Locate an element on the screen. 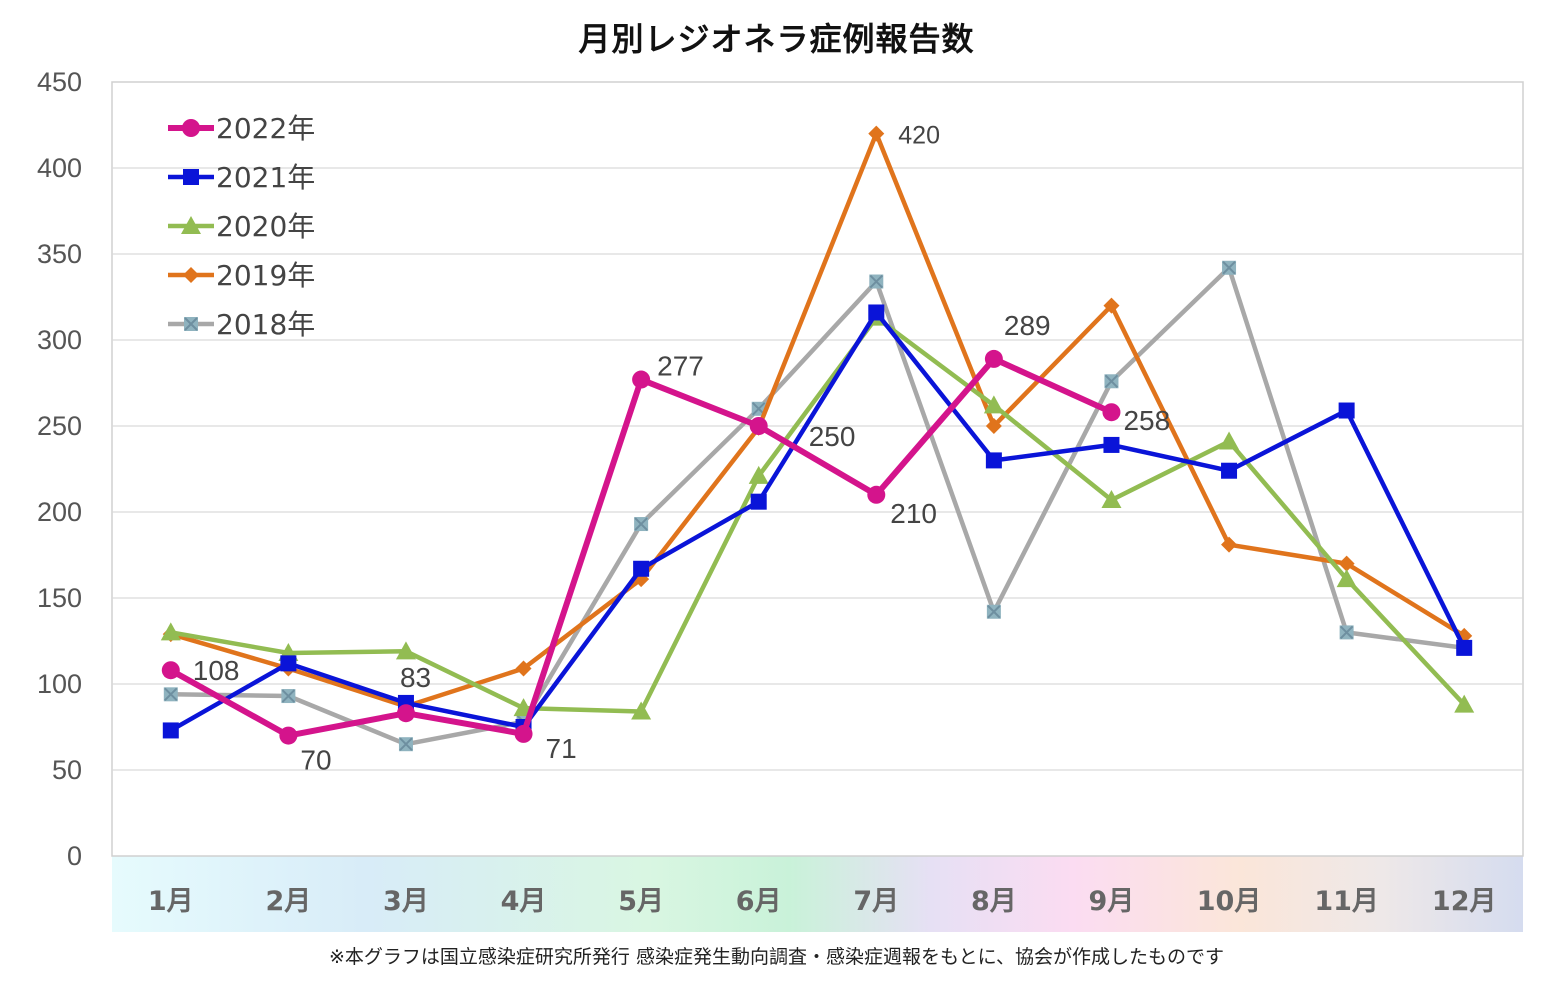 Image resolution: width=1553 pixels, height=992 pixels. legend-item: 2021年 is located at coordinates (241, 177).